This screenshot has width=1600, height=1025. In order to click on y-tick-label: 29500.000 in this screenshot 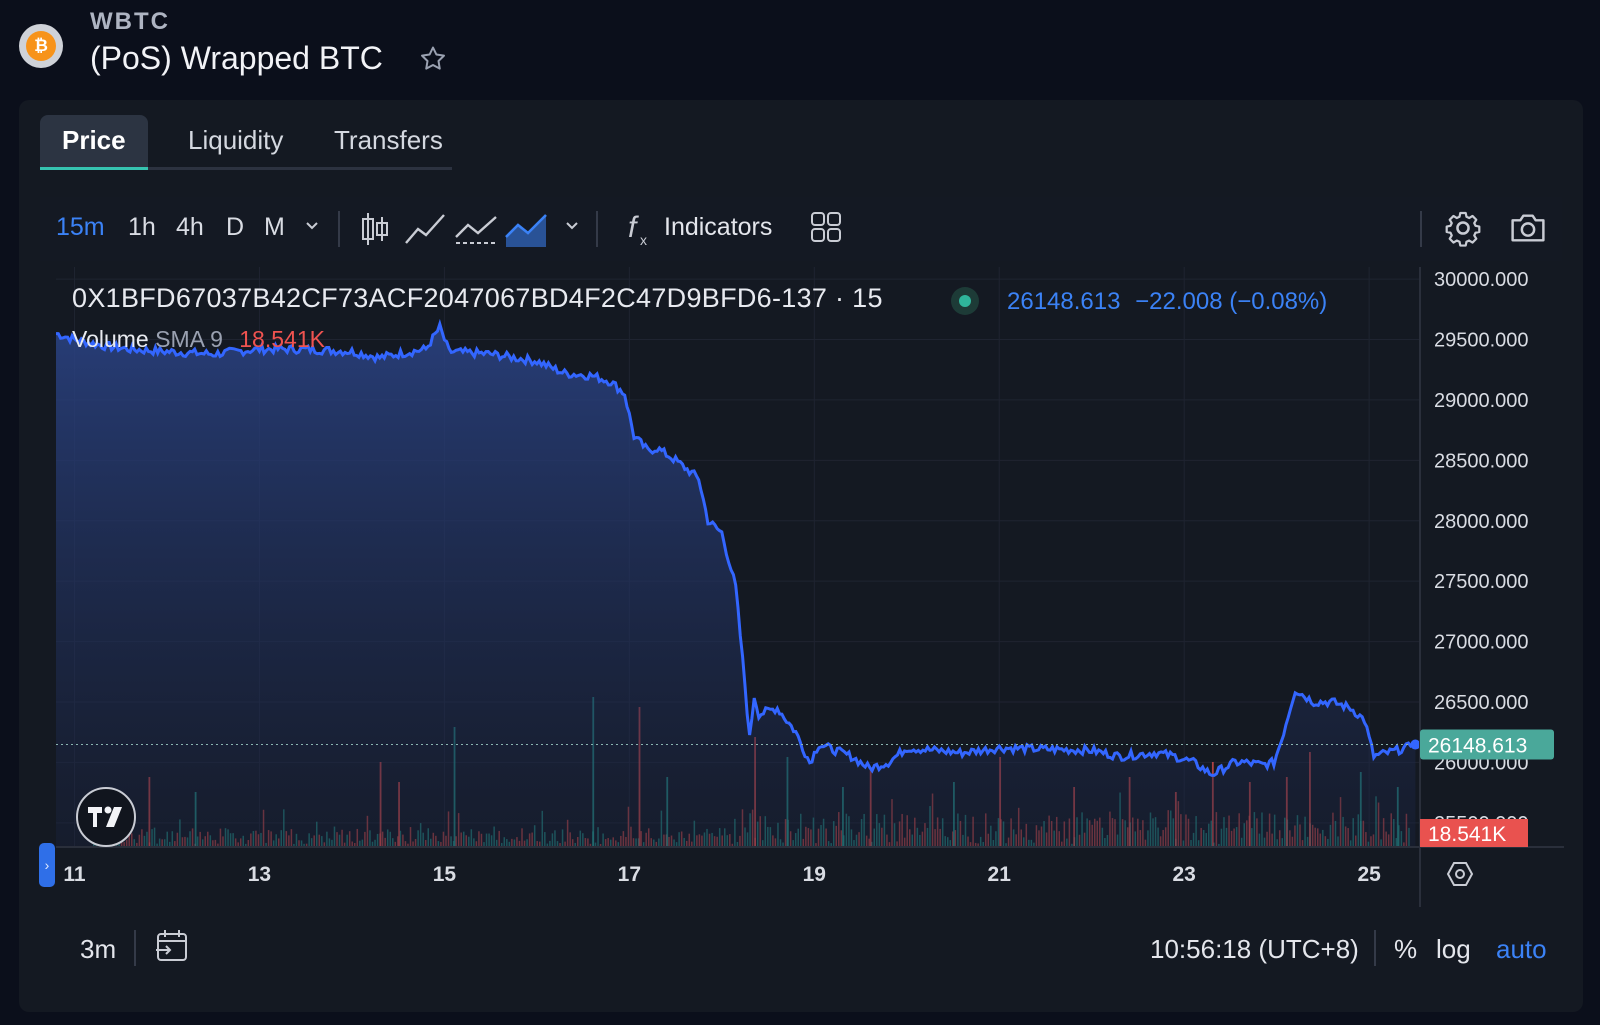, I will do `click(1481, 341)`.